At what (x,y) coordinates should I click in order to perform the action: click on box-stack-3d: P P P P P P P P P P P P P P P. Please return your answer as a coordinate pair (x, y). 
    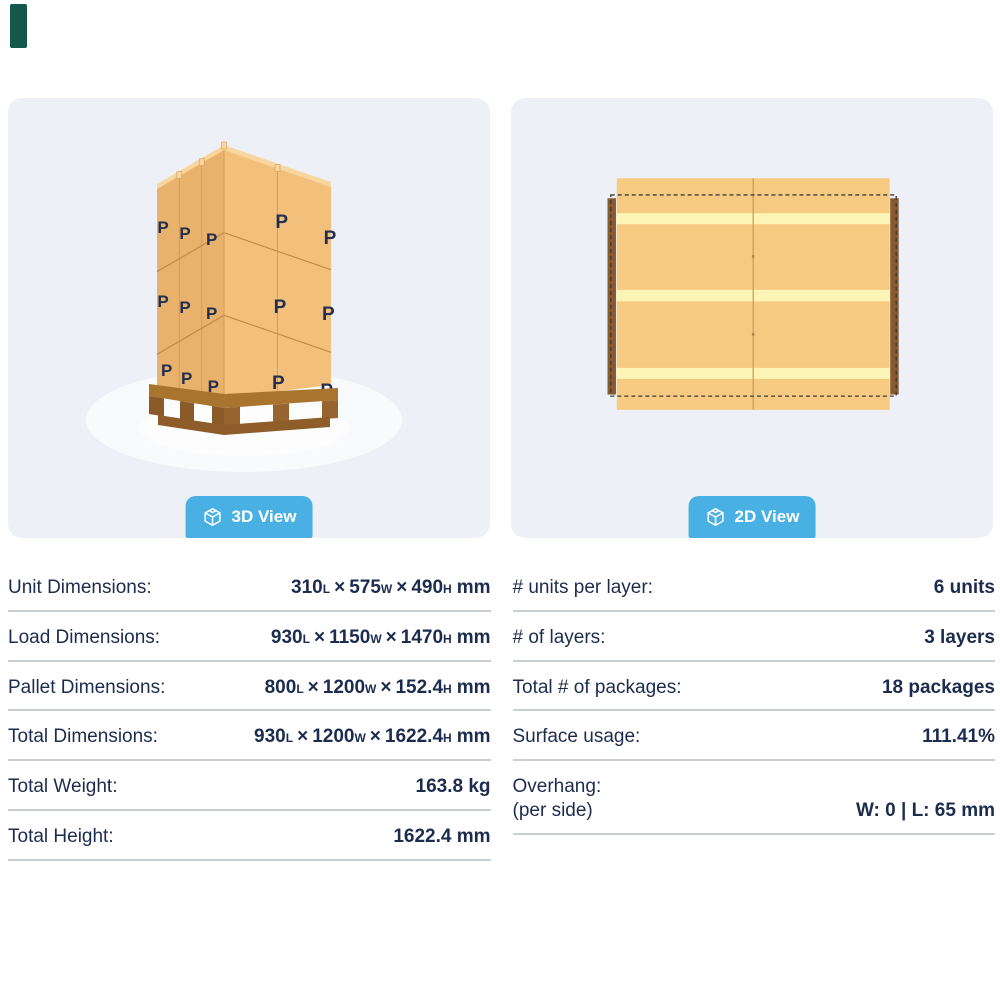
    Looking at the image, I should click on (246, 271).